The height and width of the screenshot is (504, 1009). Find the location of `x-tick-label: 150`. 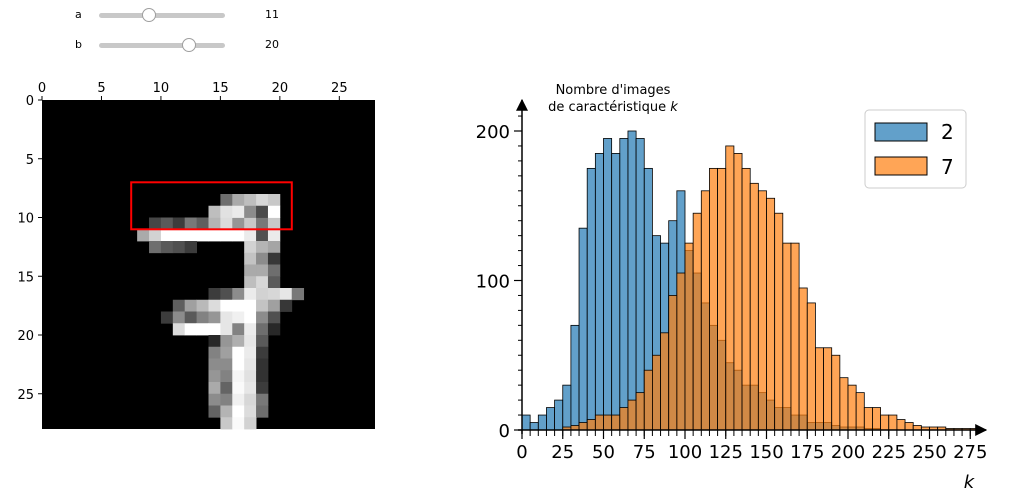

x-tick-label: 150 is located at coordinates (766, 452).